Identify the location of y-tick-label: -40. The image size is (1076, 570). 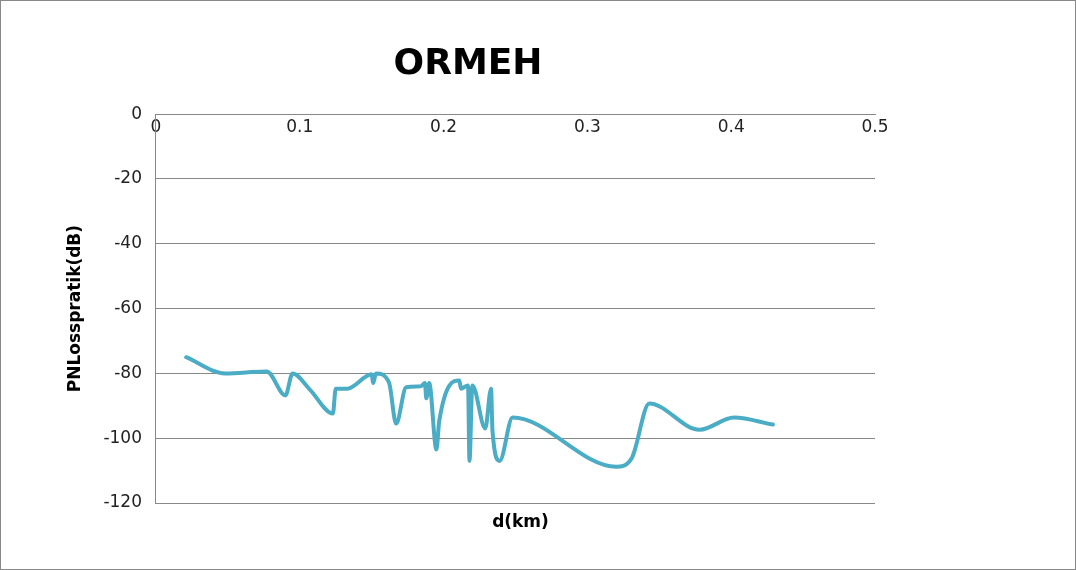
(128, 242).